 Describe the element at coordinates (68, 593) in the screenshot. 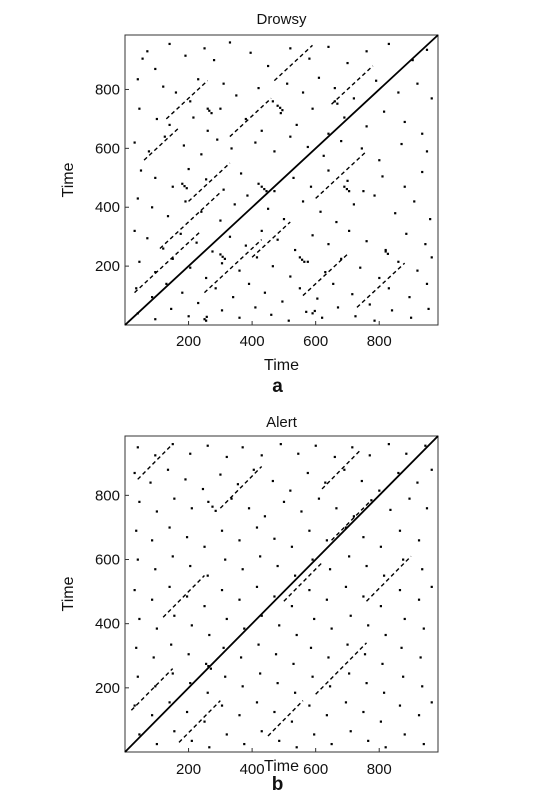

I see `panel-b-y-axis-label: Time` at that location.